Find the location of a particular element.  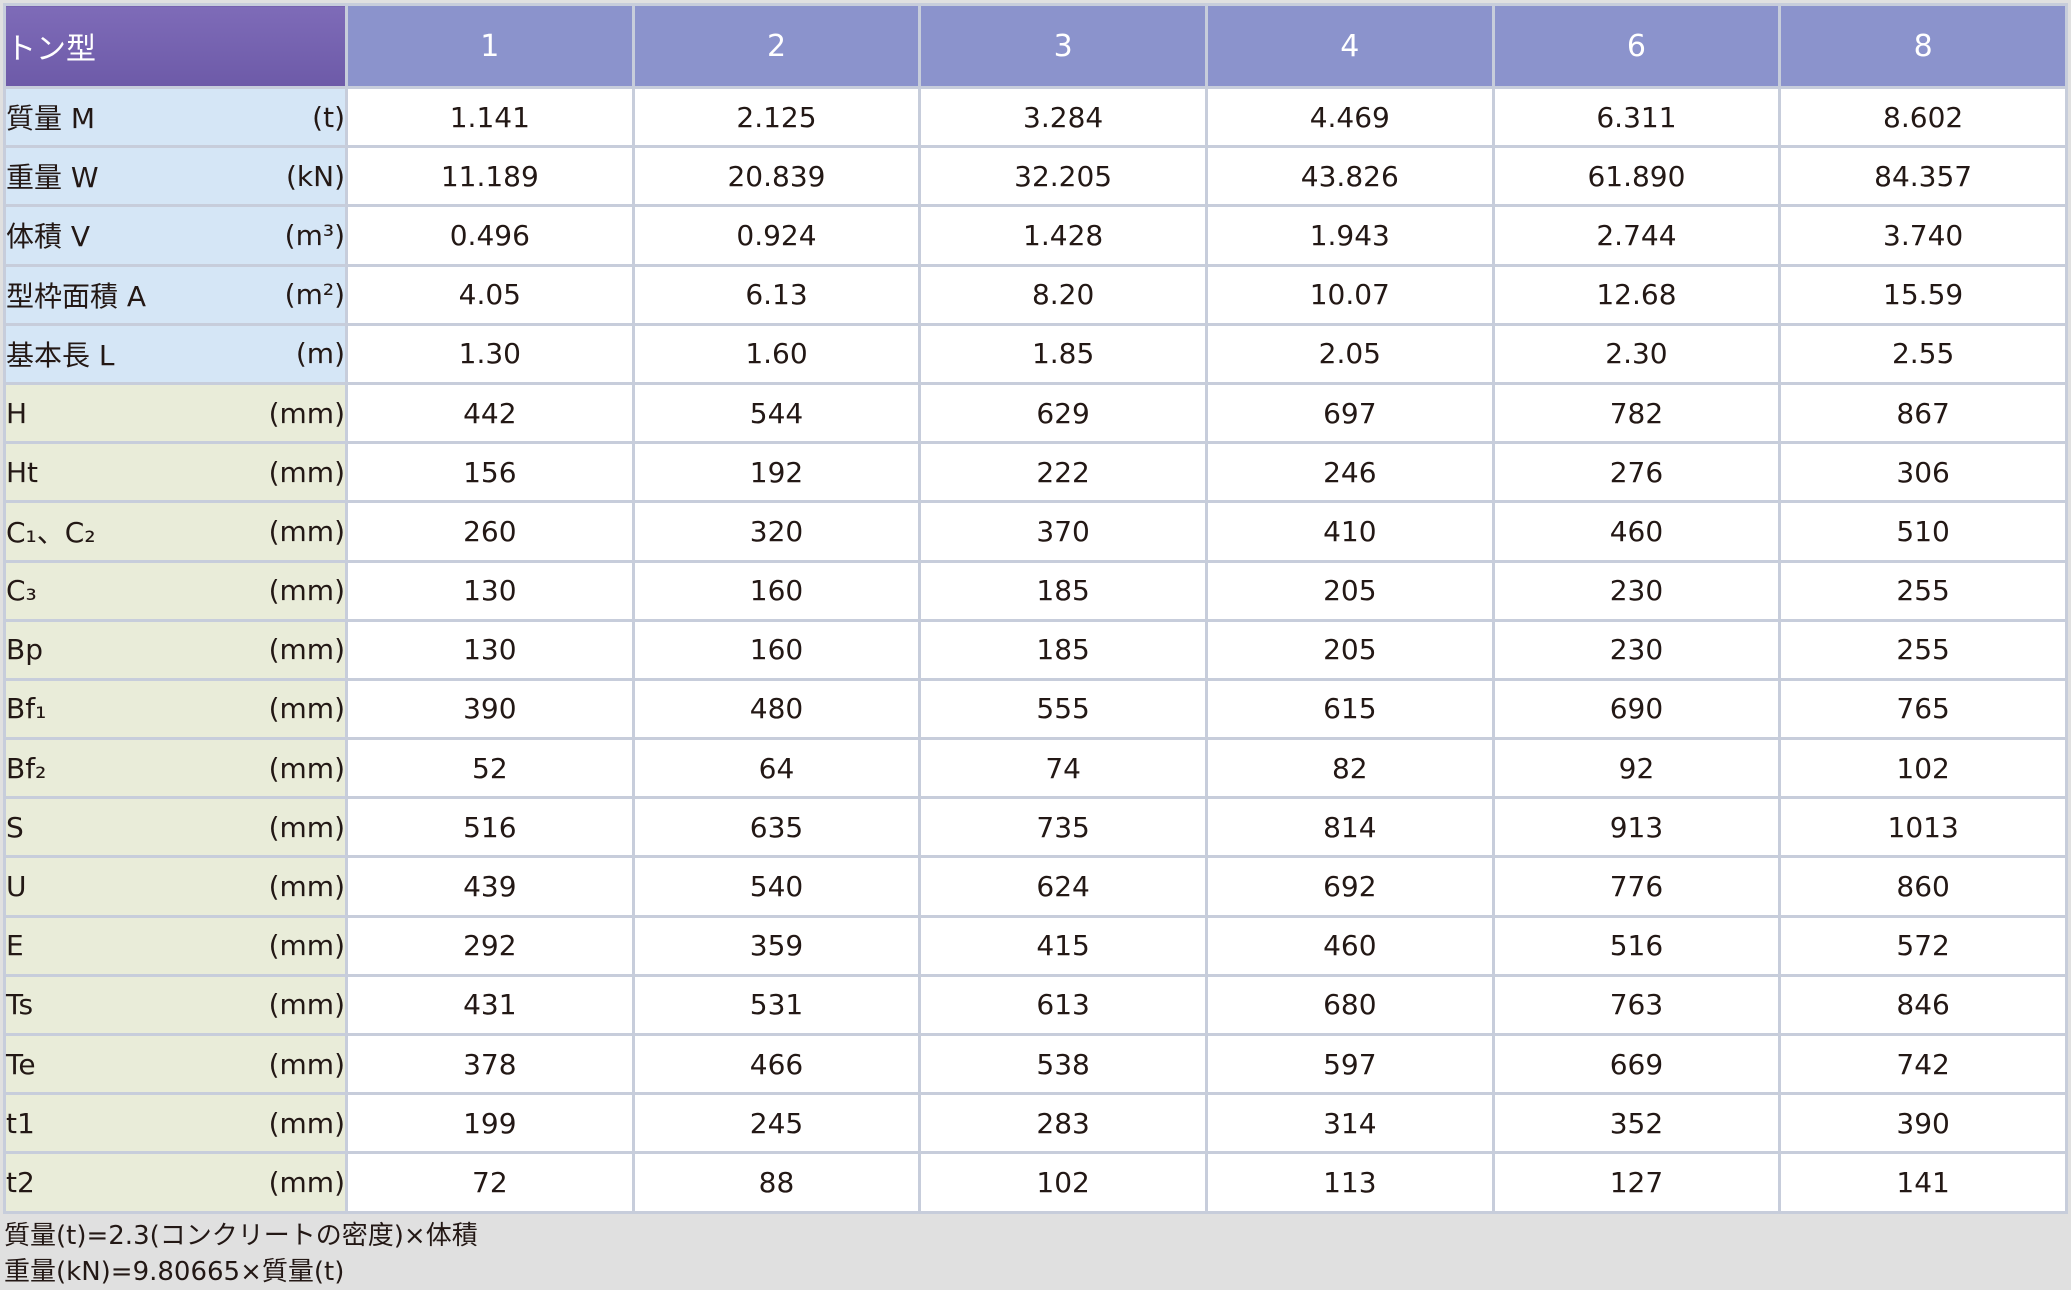

value-cell: 1.60 is located at coordinates (776, 353).